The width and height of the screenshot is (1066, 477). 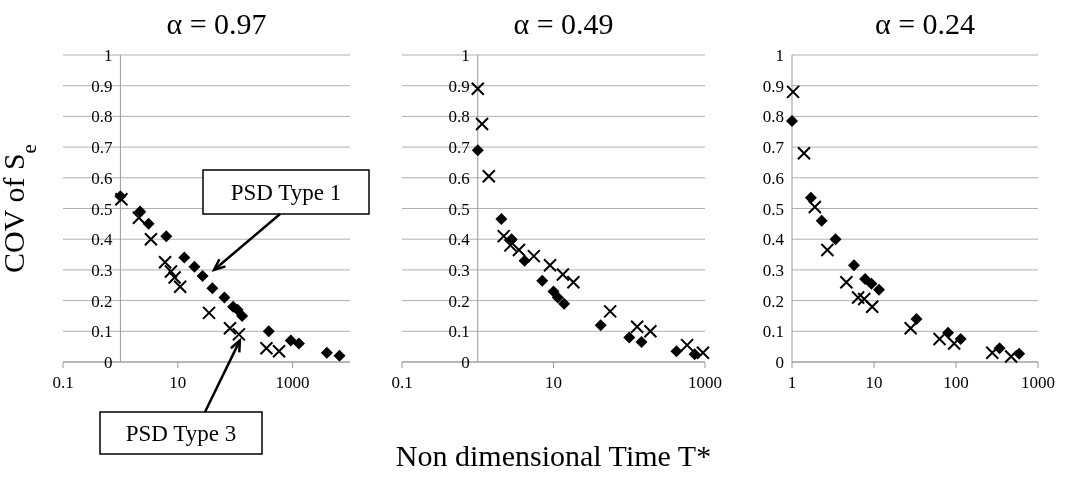 What do you see at coordinates (181, 433) in the screenshot?
I see `annotation: PSD Type 3` at bounding box center [181, 433].